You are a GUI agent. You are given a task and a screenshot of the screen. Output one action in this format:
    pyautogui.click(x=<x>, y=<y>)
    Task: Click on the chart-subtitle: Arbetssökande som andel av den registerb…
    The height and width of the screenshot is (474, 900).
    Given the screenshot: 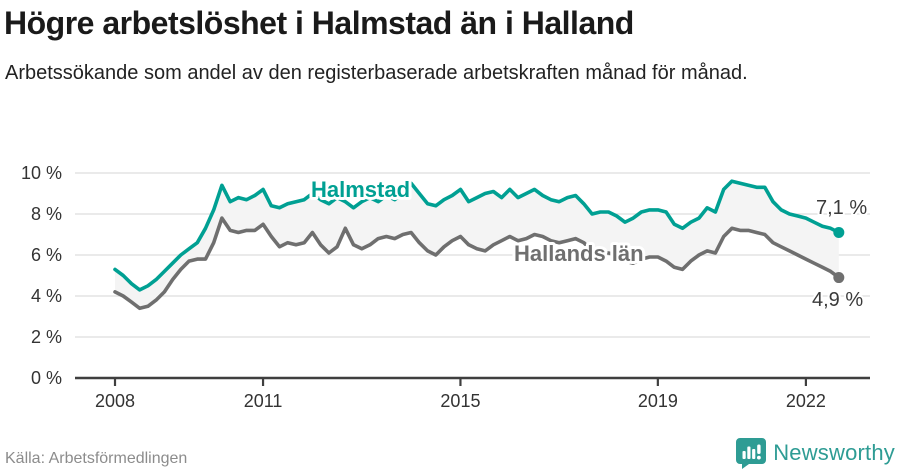 What is the action you would take?
    pyautogui.click(x=376, y=73)
    